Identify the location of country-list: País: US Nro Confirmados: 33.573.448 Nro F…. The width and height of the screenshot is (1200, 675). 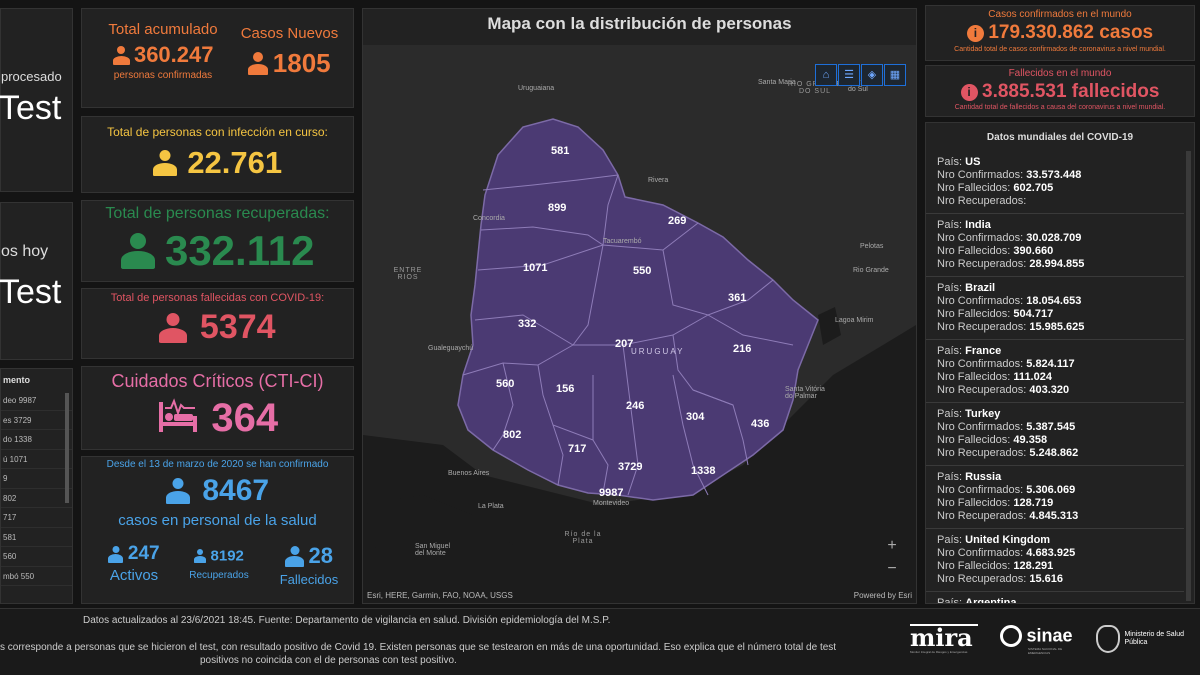
(1055, 377).